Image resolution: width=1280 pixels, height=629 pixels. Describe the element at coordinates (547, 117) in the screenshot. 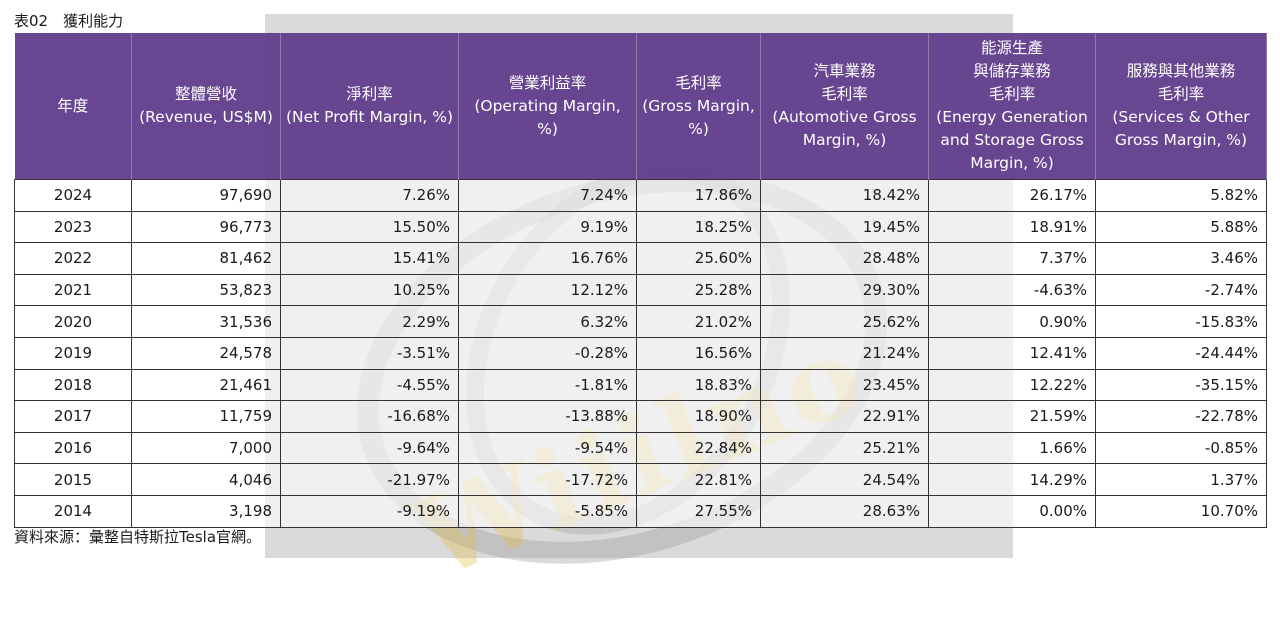

I see `column-header-en: (Operating Margin, %)` at that location.